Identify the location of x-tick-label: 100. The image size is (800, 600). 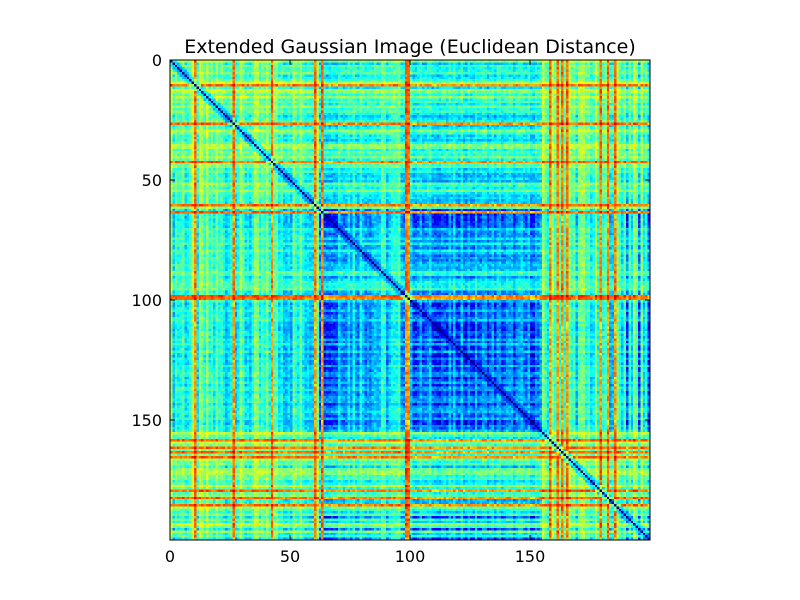
(410, 556).